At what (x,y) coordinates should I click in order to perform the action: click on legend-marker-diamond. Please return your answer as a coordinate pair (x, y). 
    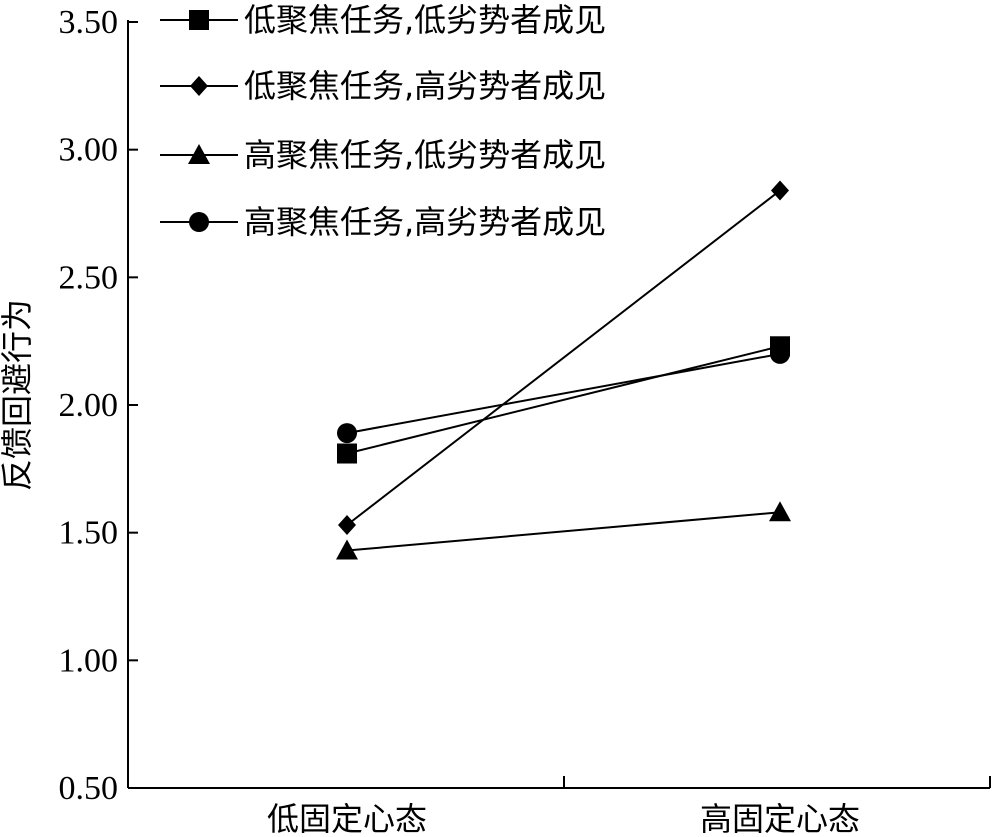
    Looking at the image, I should click on (199, 86).